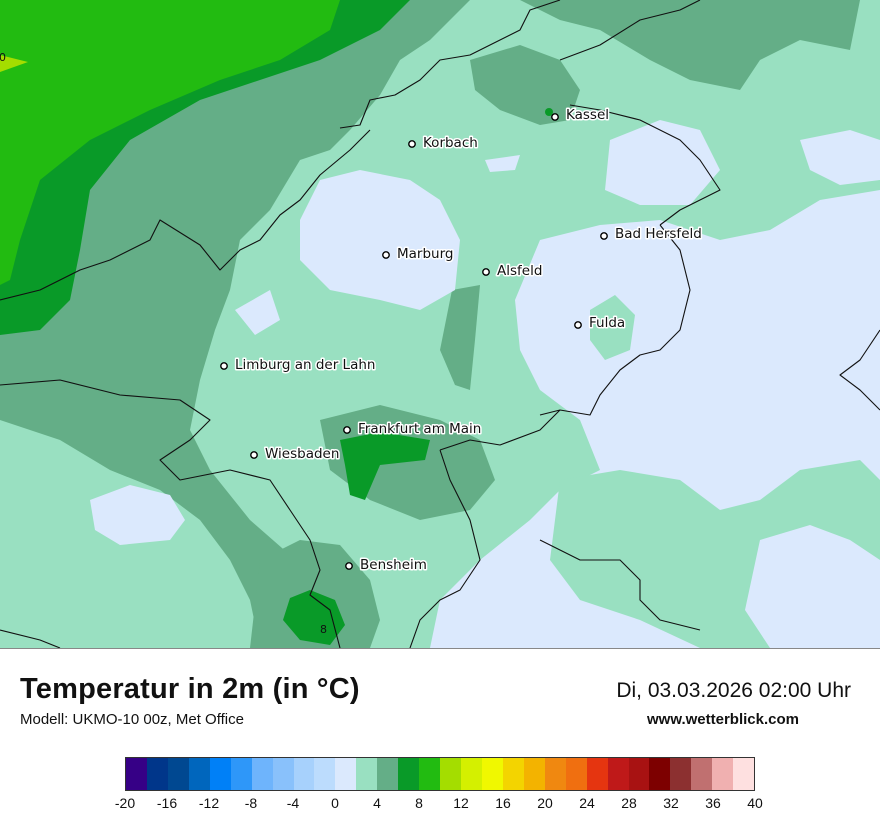 The image size is (880, 831). I want to click on city-alsfeld: Alsfeld, so click(513, 271).